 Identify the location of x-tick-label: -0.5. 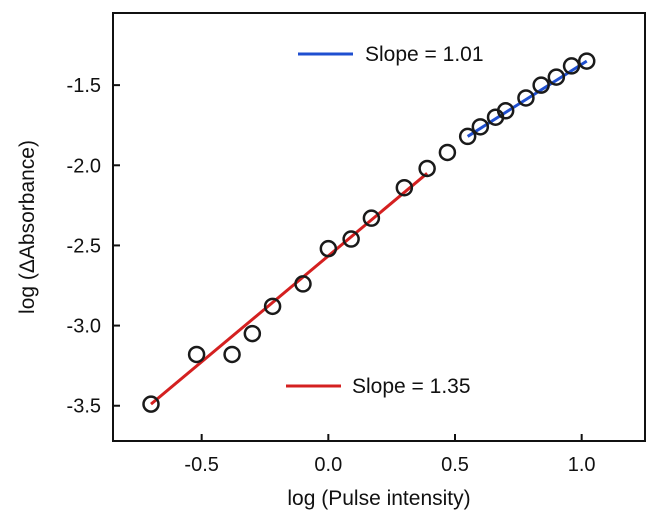
(201, 465).